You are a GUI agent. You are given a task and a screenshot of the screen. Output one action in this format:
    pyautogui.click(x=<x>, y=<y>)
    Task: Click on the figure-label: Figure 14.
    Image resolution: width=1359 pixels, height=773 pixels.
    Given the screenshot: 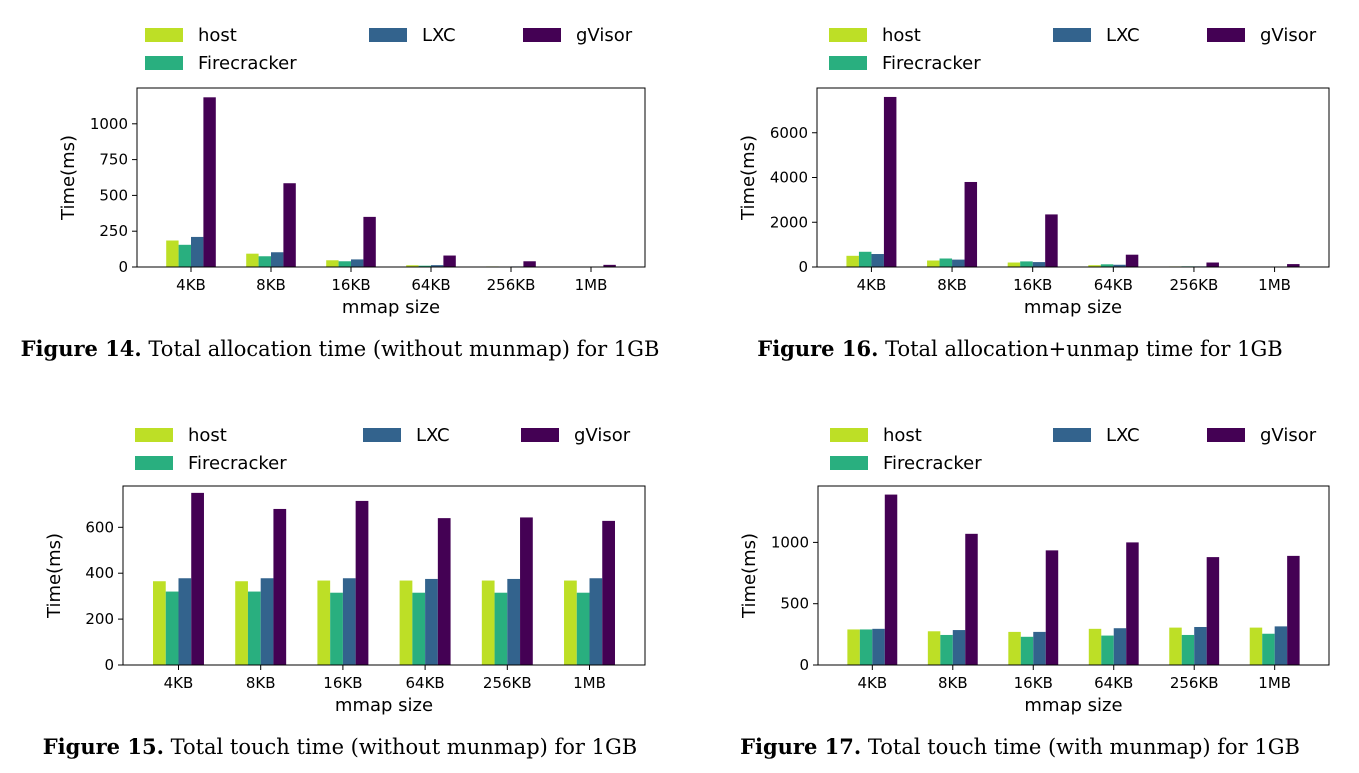 What is the action you would take?
    pyautogui.click(x=81, y=348)
    